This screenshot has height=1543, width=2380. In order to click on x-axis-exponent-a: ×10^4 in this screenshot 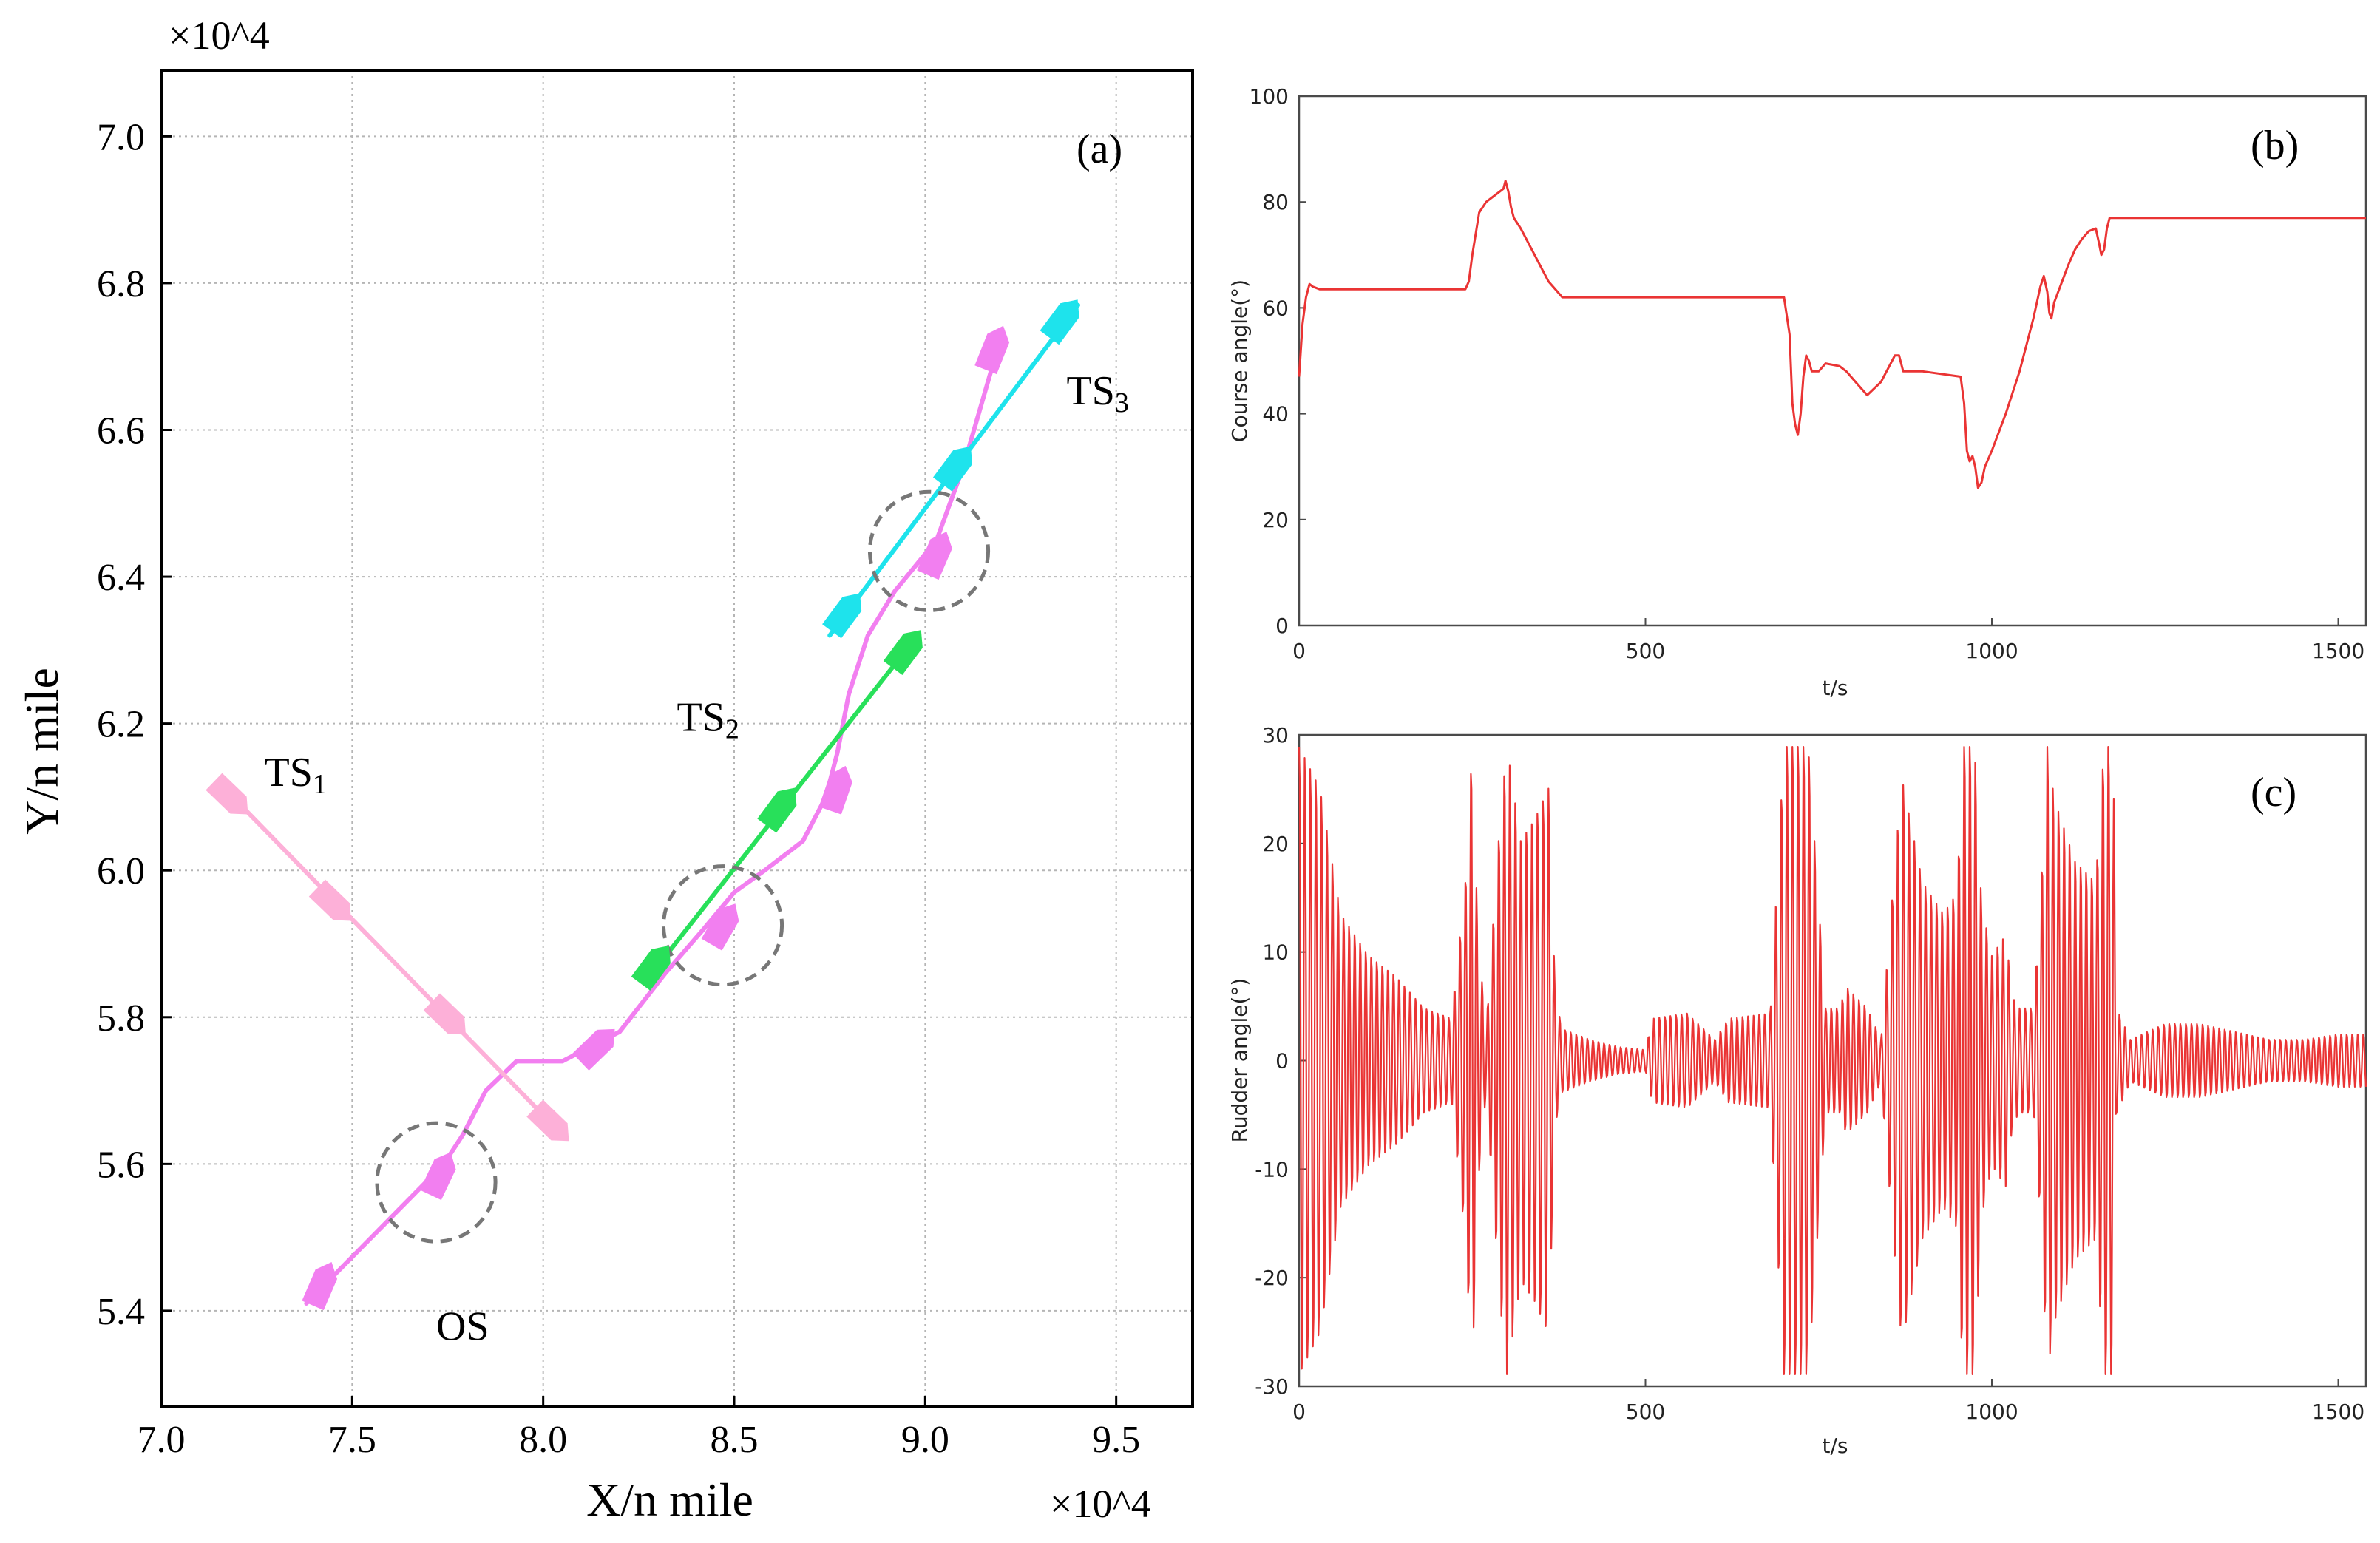, I will do `click(1101, 1504)`.